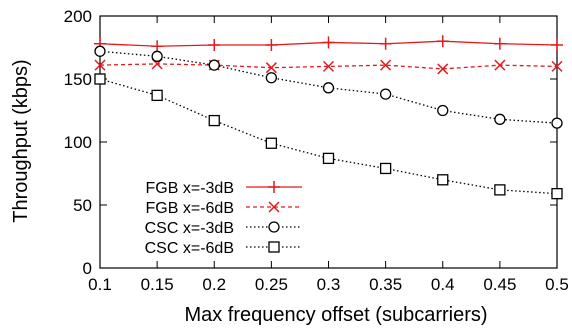  Describe the element at coordinates (335, 315) in the screenshot. I see `x-axis-label: Max frequency offset (subcarriers)` at that location.